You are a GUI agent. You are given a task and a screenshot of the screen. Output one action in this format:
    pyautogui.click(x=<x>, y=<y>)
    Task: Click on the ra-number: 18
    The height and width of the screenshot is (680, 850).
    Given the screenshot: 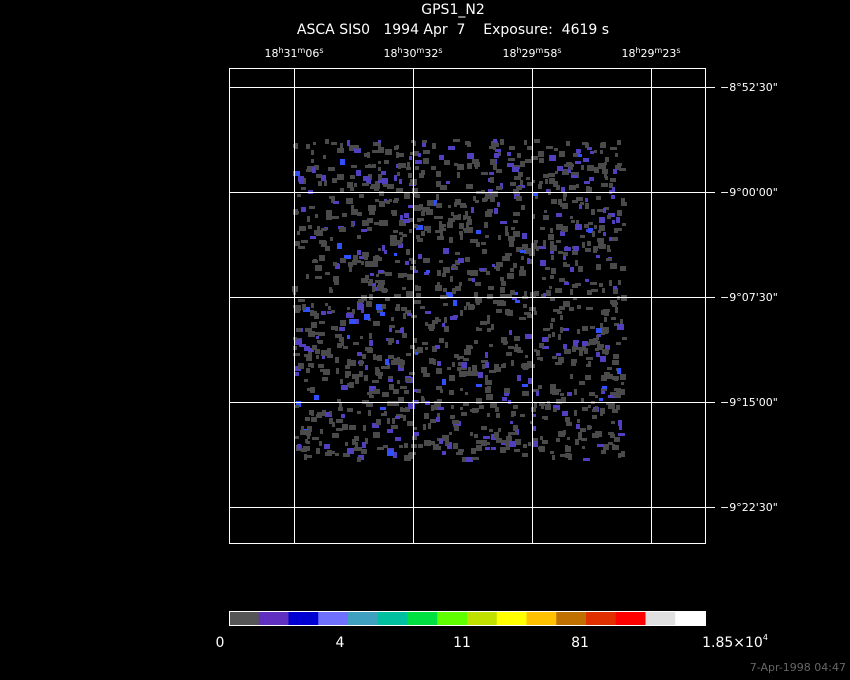 What is the action you would take?
    pyautogui.click(x=390, y=53)
    